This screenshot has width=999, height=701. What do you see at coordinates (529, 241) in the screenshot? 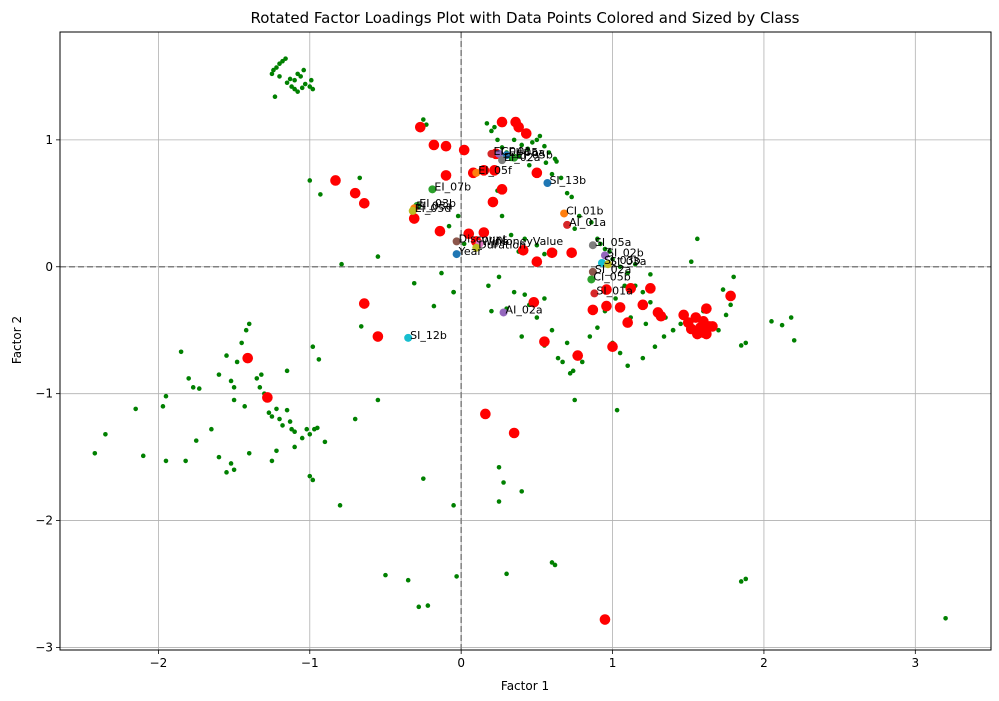
I see `point-label: MoneyValue` at bounding box center [529, 241].